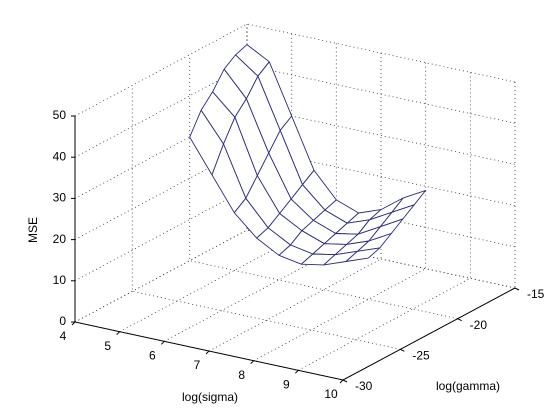 The width and height of the screenshot is (558, 419). I want to click on y-tick-label: -15, so click(536, 294).